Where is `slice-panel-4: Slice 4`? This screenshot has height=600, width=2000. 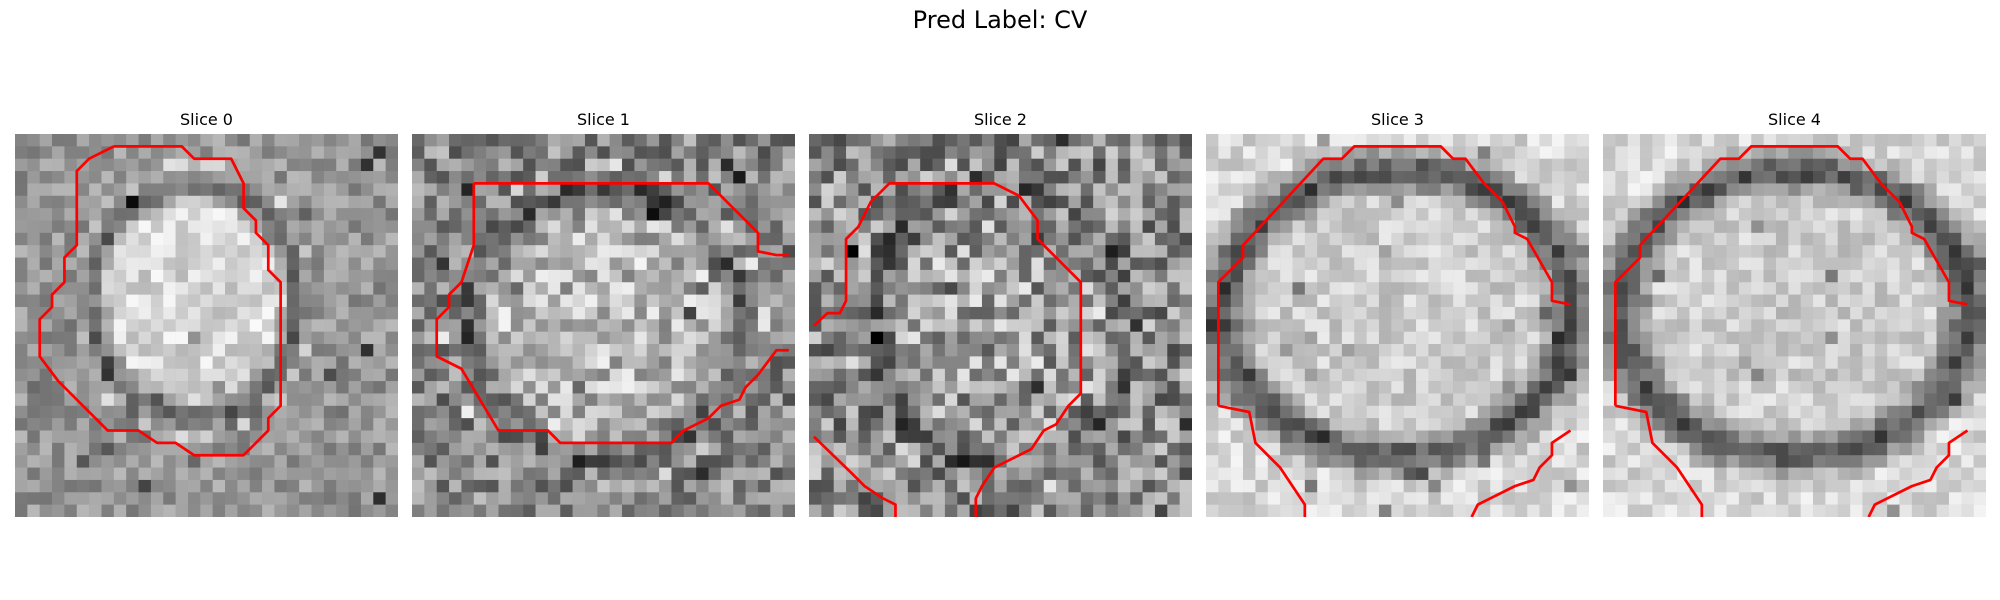 slice-panel-4: Slice 4 is located at coordinates (1794, 312).